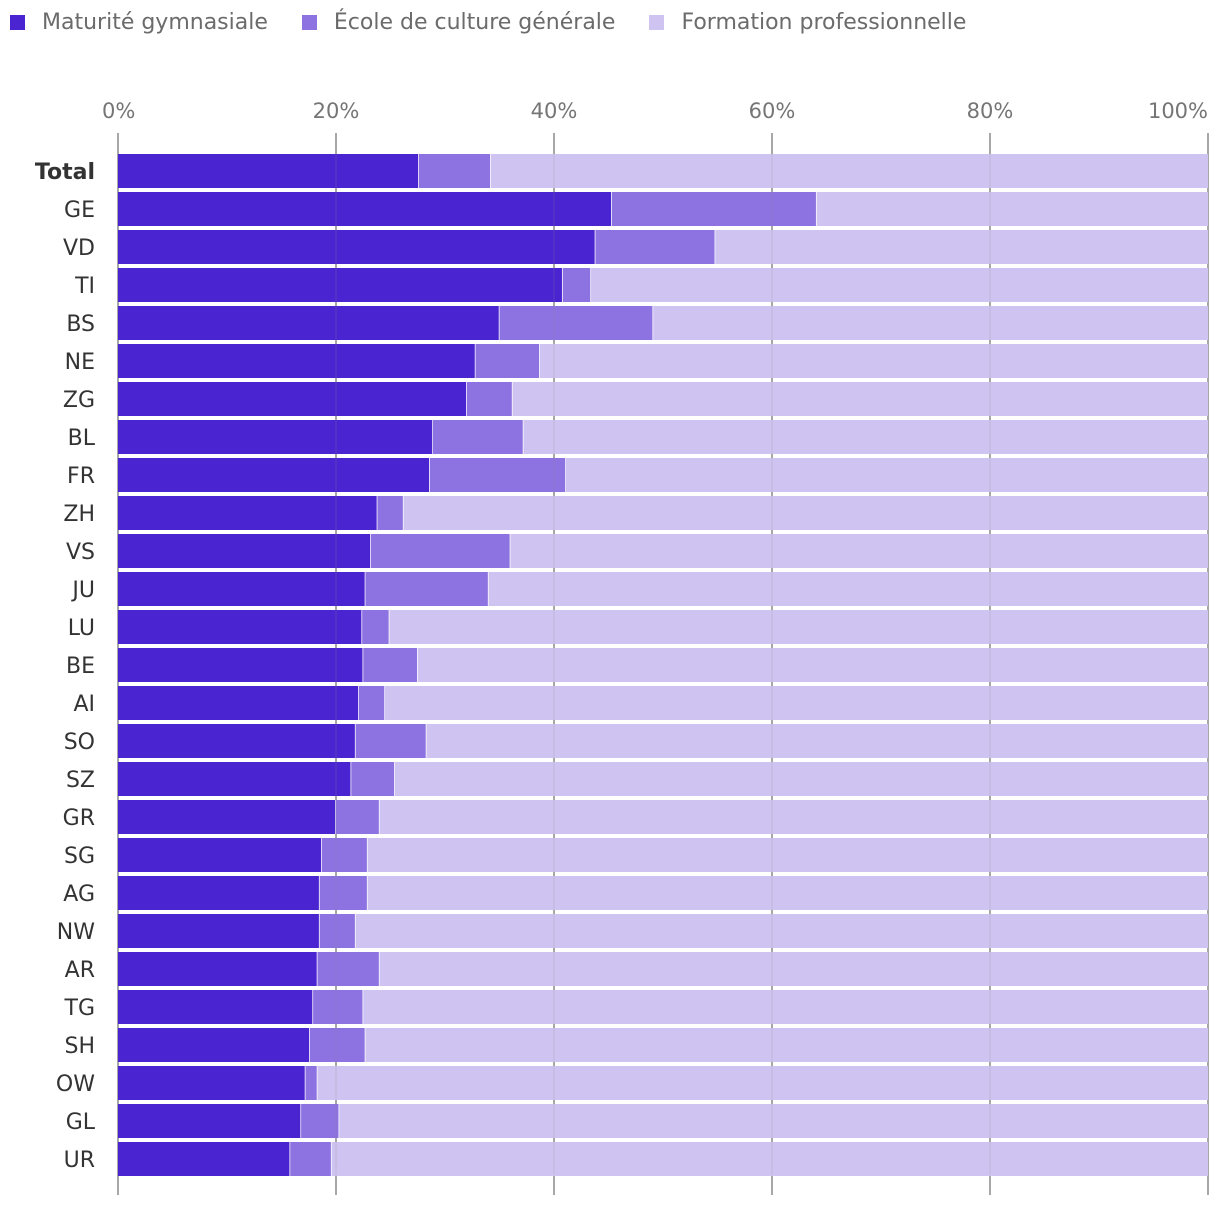 The height and width of the screenshot is (1208, 1220). Describe the element at coordinates (84, 704) in the screenshot. I see `category-label: AI` at that location.